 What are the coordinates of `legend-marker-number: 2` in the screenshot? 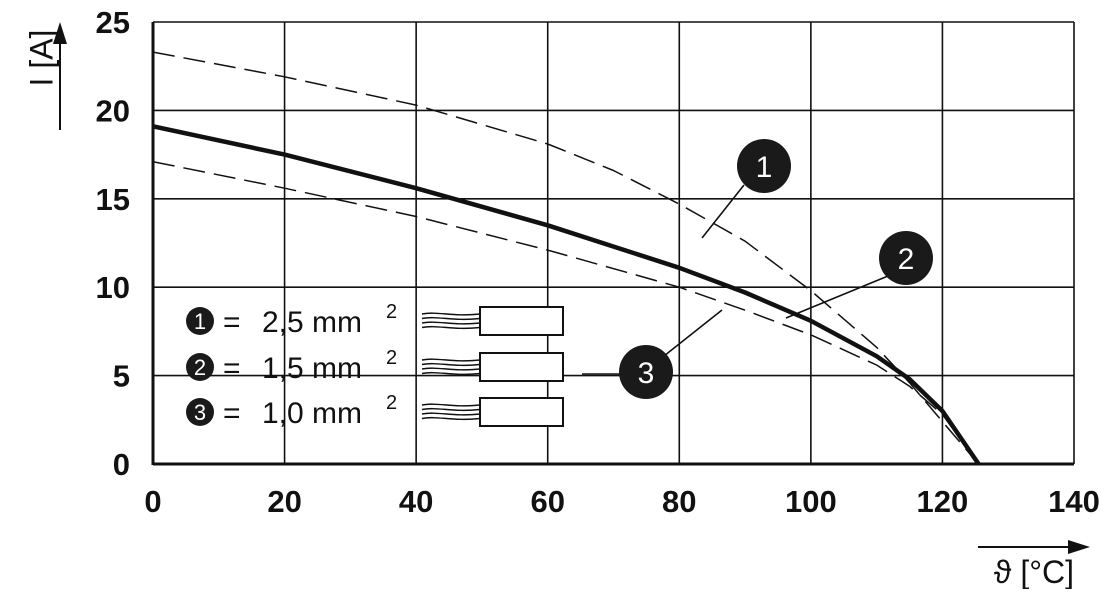 It's located at (200, 367).